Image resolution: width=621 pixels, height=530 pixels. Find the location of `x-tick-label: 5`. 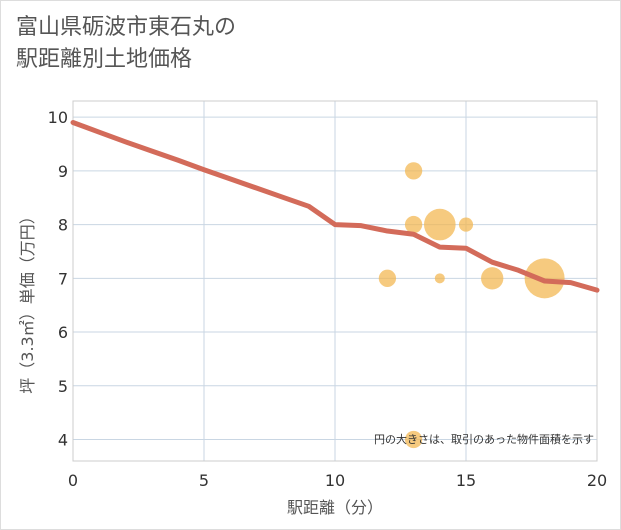

x-tick-label: 5 is located at coordinates (204, 480).